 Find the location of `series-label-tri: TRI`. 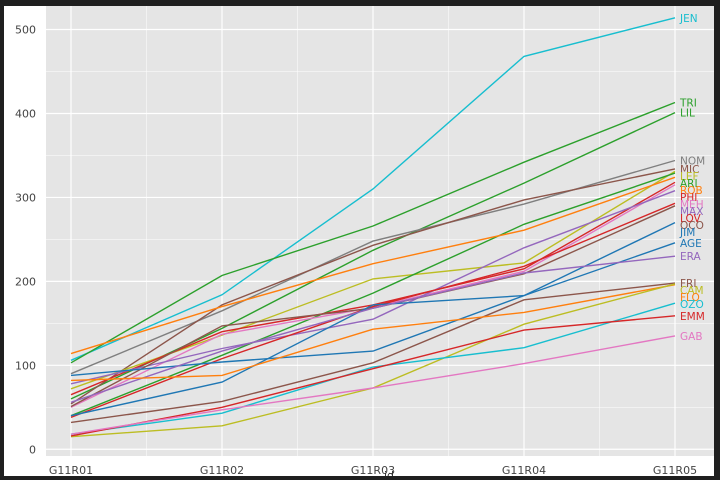

series-label-tri: TRI is located at coordinates (688, 104).